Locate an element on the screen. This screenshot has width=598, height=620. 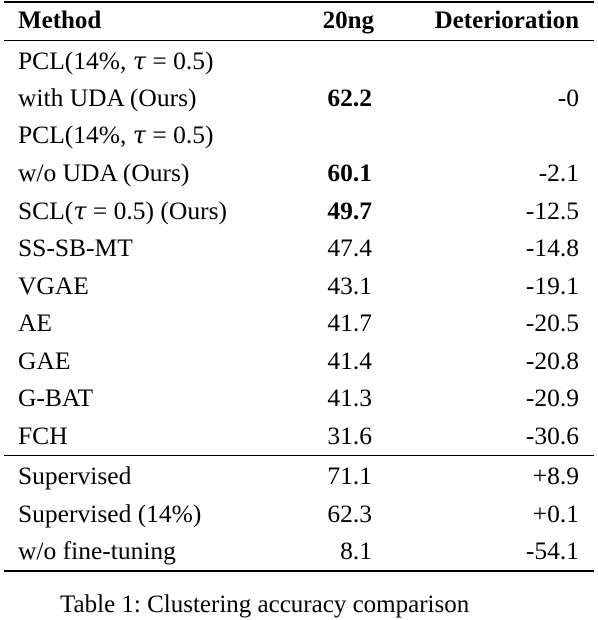
row-deterioration: +8.9 is located at coordinates (555, 475).